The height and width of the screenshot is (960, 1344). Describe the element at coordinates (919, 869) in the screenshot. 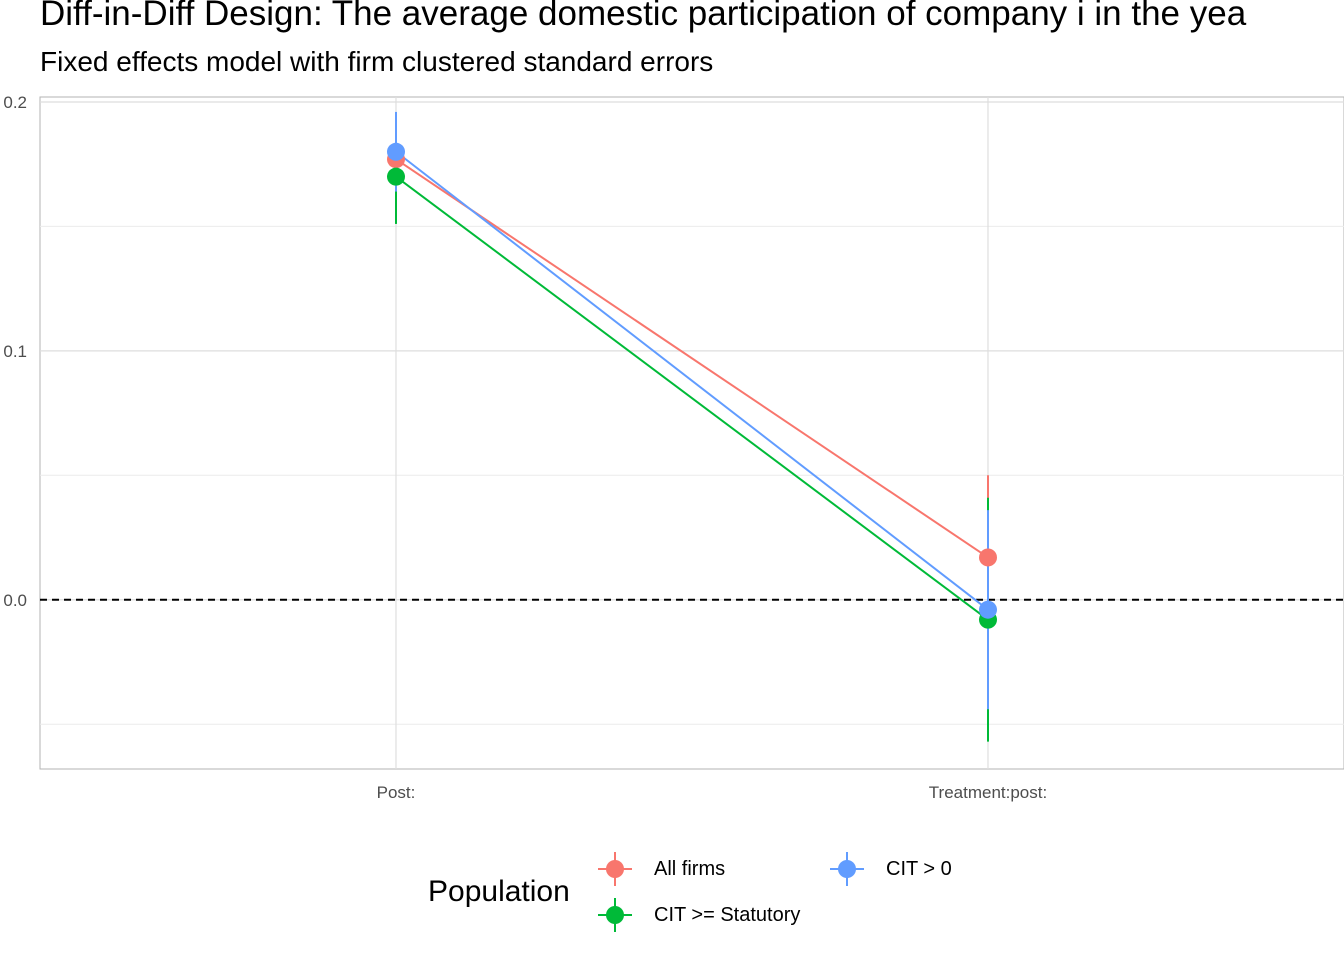

I see `legend-label-cit-positive: CIT > 0` at that location.